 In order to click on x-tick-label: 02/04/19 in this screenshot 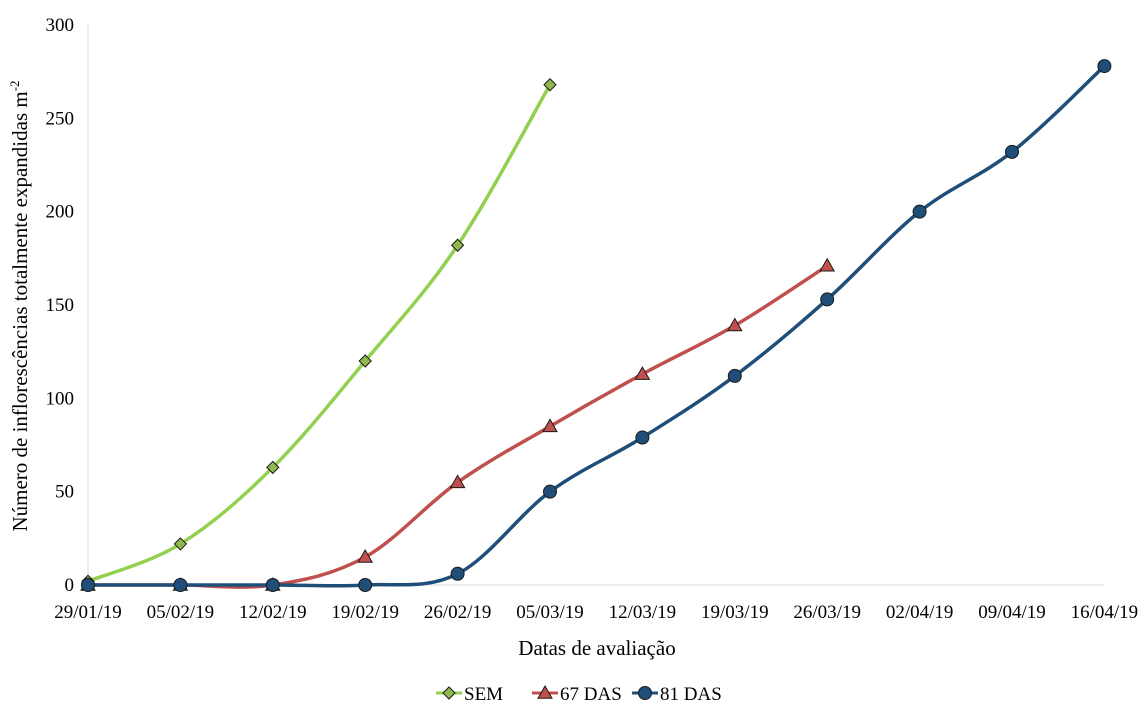, I will do `click(920, 612)`.